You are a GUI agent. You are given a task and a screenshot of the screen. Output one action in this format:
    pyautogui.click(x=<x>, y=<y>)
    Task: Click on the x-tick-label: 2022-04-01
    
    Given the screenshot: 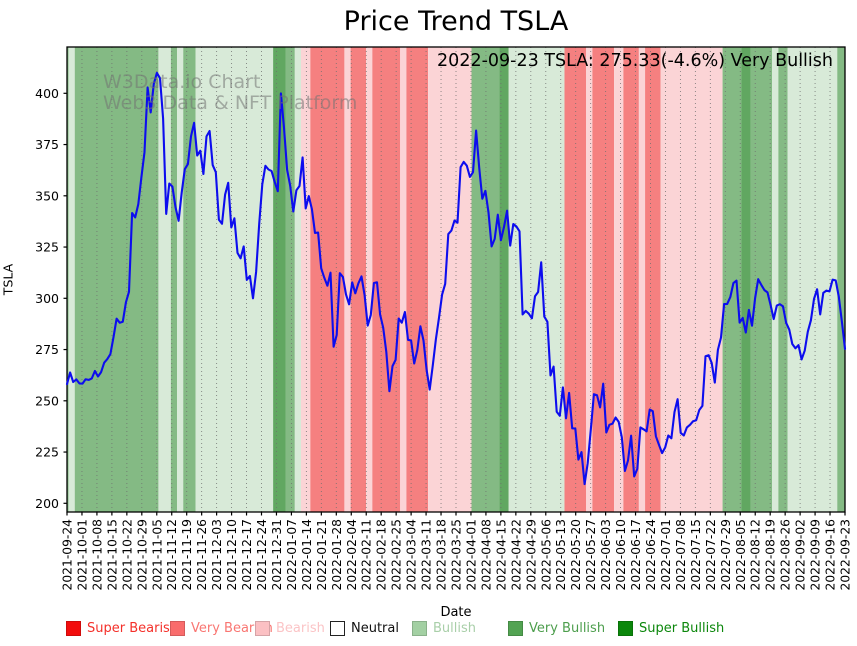 What is the action you would take?
    pyautogui.click(x=471, y=554)
    